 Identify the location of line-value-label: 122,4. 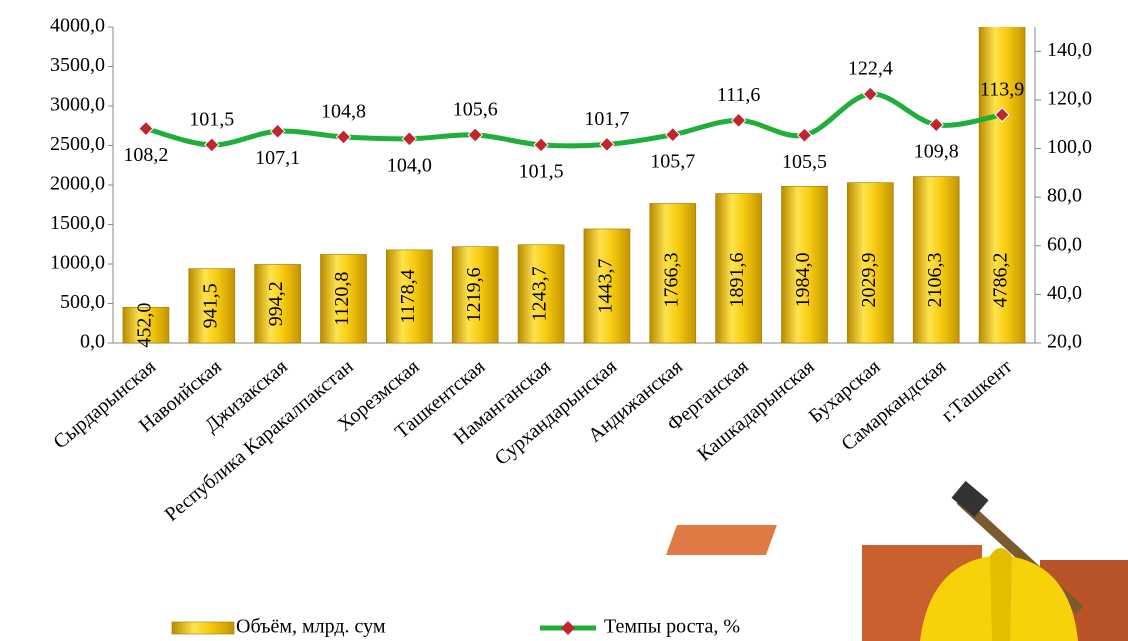
(870, 69).